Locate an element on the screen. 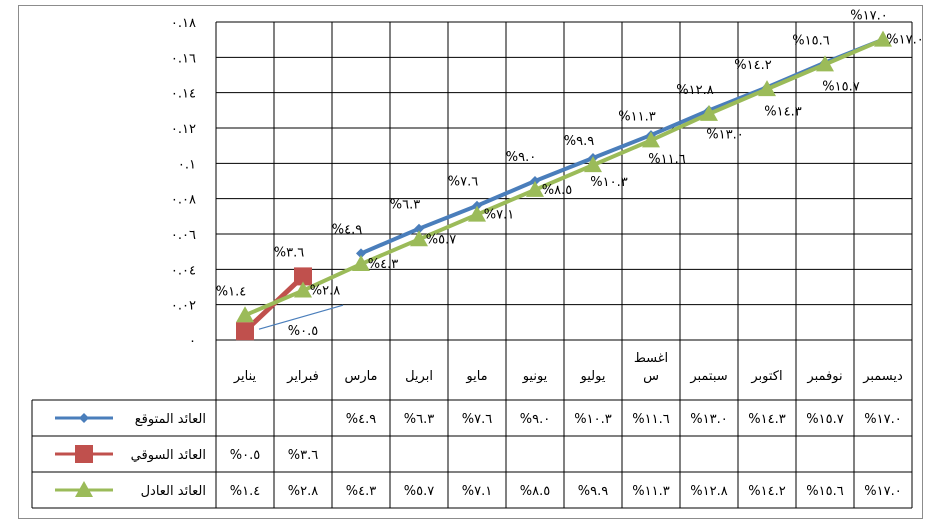  table-value: %٨.٥ is located at coordinates (535, 491).